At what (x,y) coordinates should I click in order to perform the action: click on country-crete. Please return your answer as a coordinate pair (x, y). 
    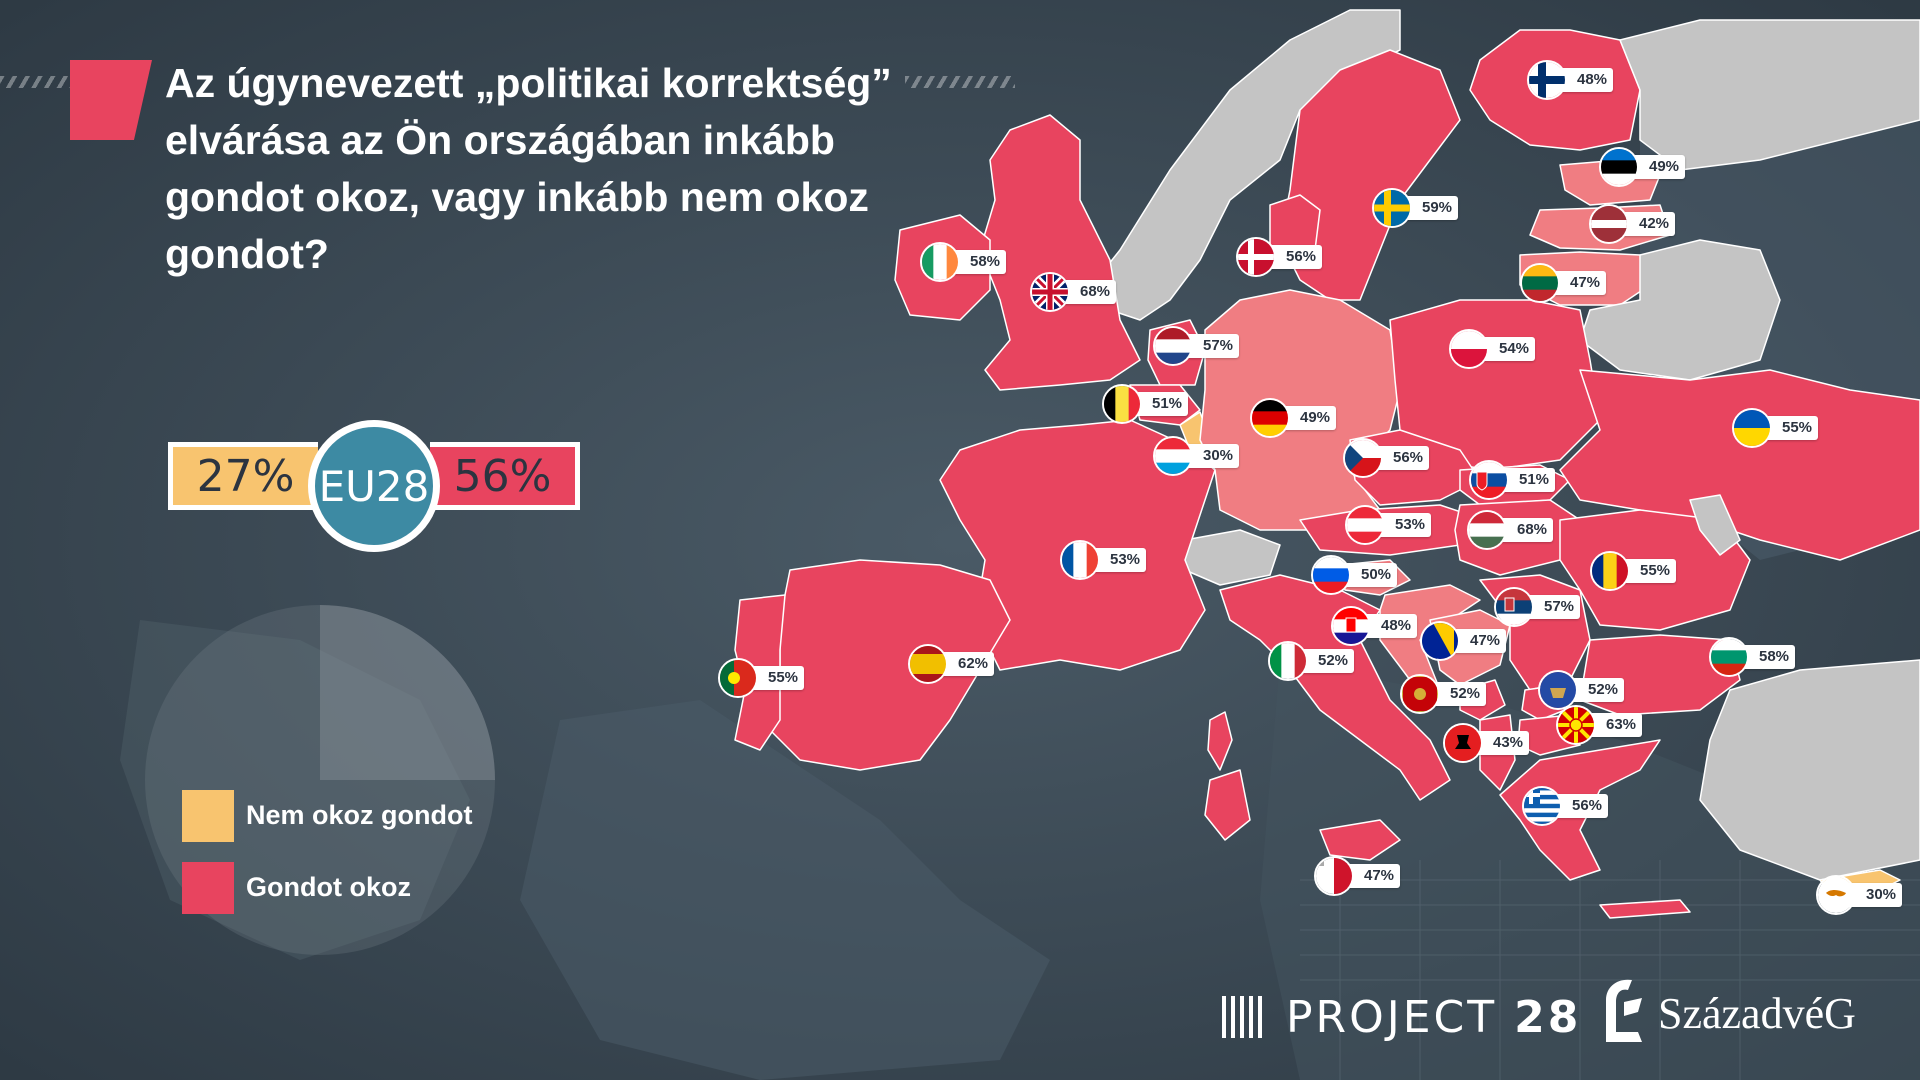
    Looking at the image, I should click on (1645, 909).